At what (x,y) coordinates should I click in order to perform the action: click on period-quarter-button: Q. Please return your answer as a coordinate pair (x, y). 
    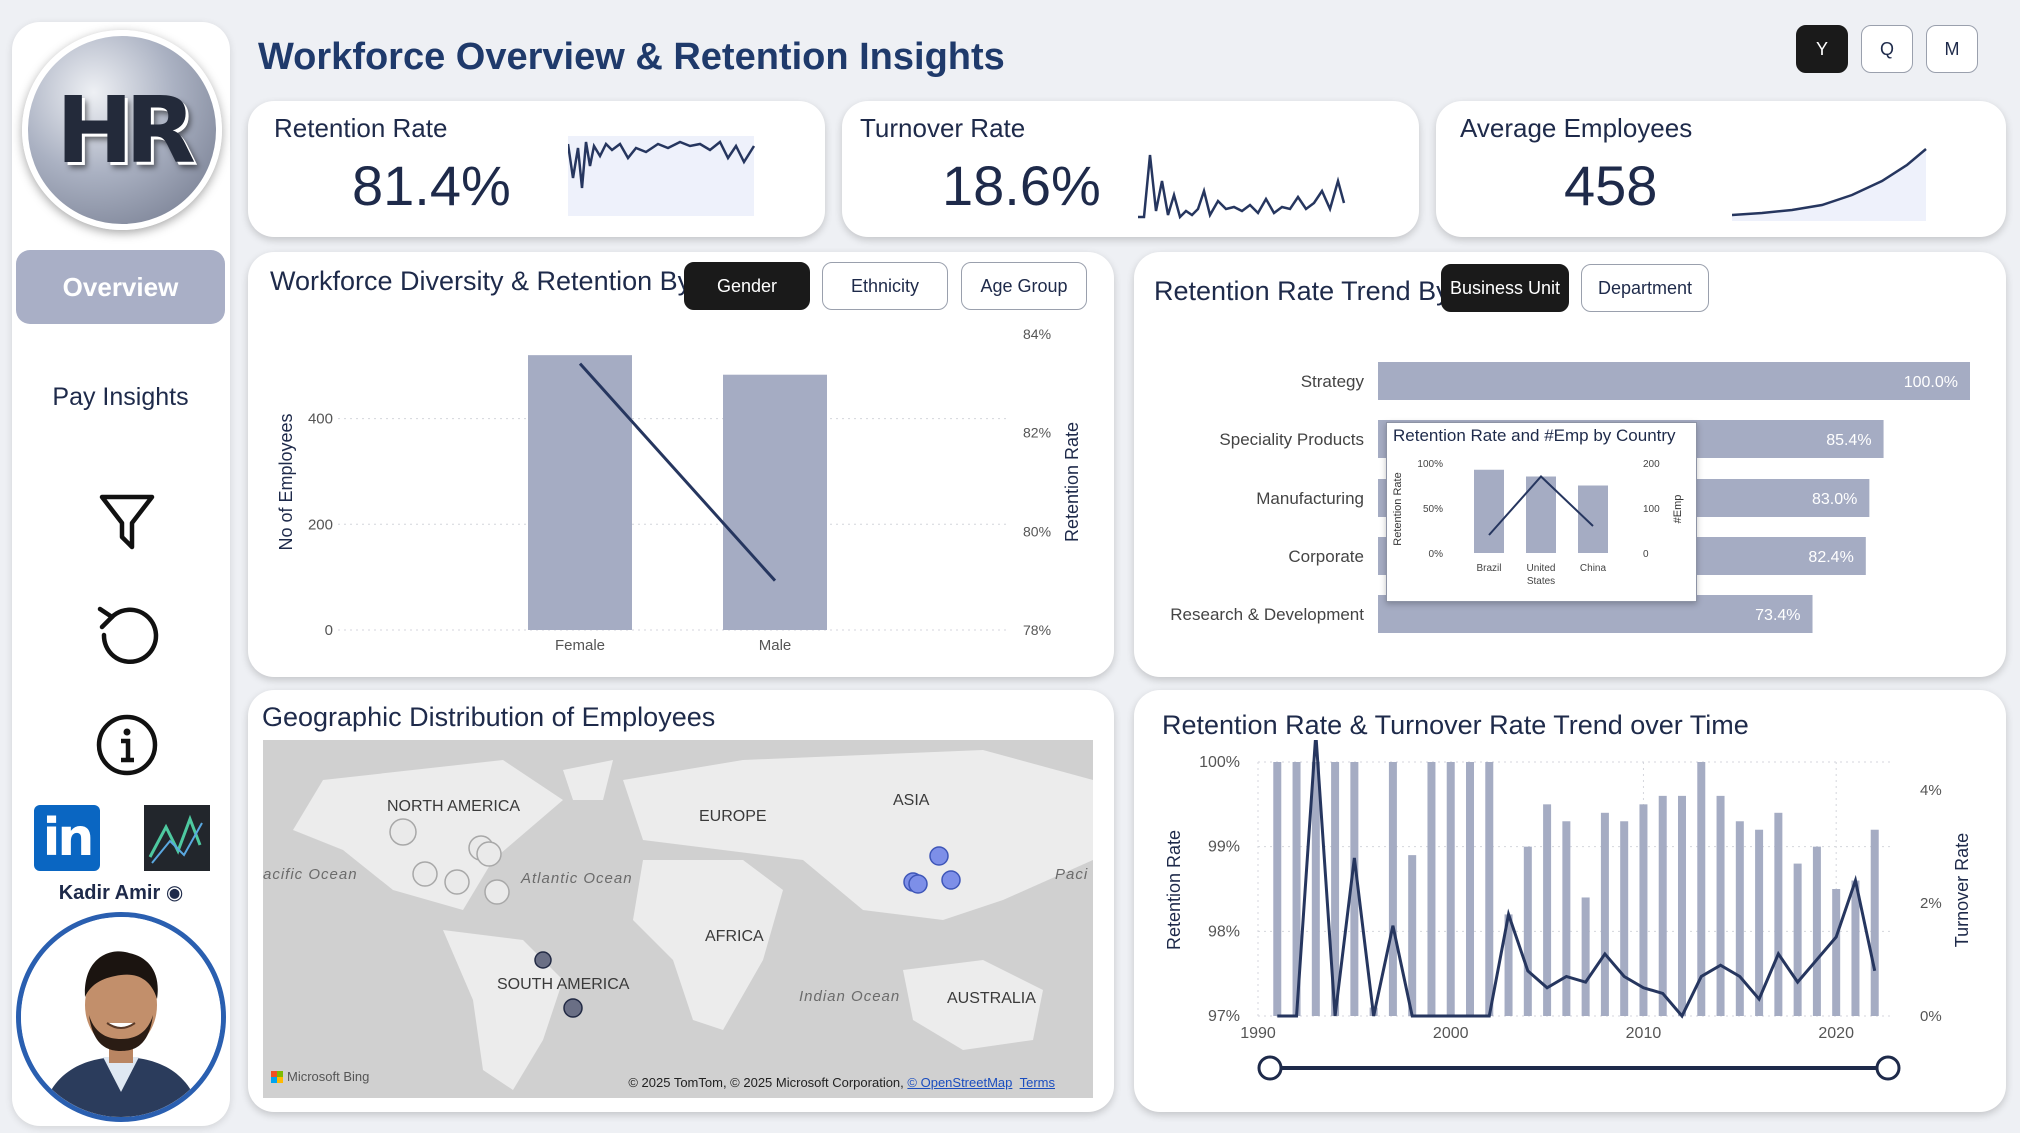
    Looking at the image, I should click on (1887, 49).